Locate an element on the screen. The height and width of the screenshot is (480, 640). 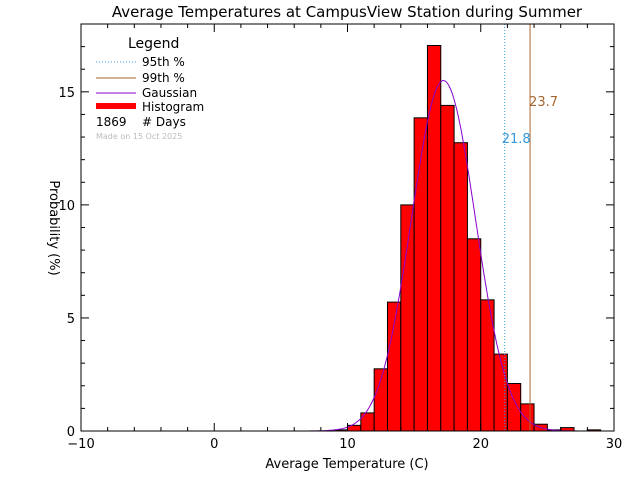
made-on-date: Made on 15 Oct 2025 is located at coordinates (139, 136).